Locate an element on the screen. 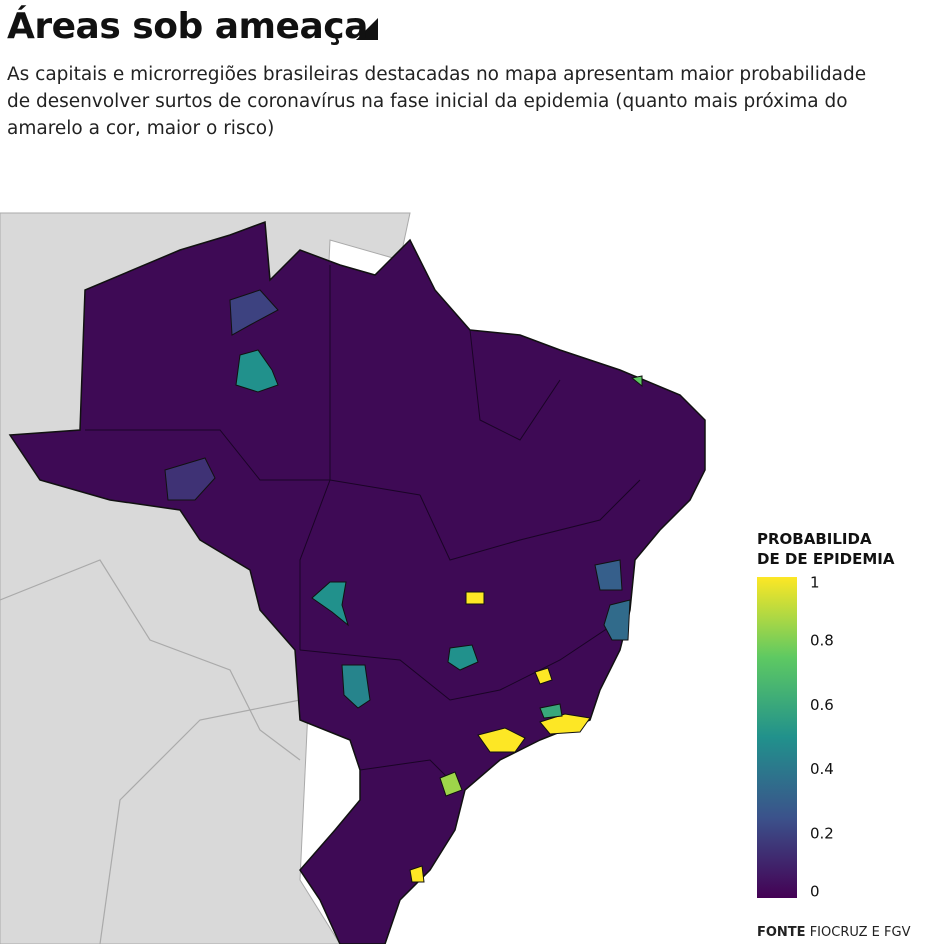 The height and width of the screenshot is (944, 931). colorbar-tick-label: 0 is located at coordinates (815, 892).